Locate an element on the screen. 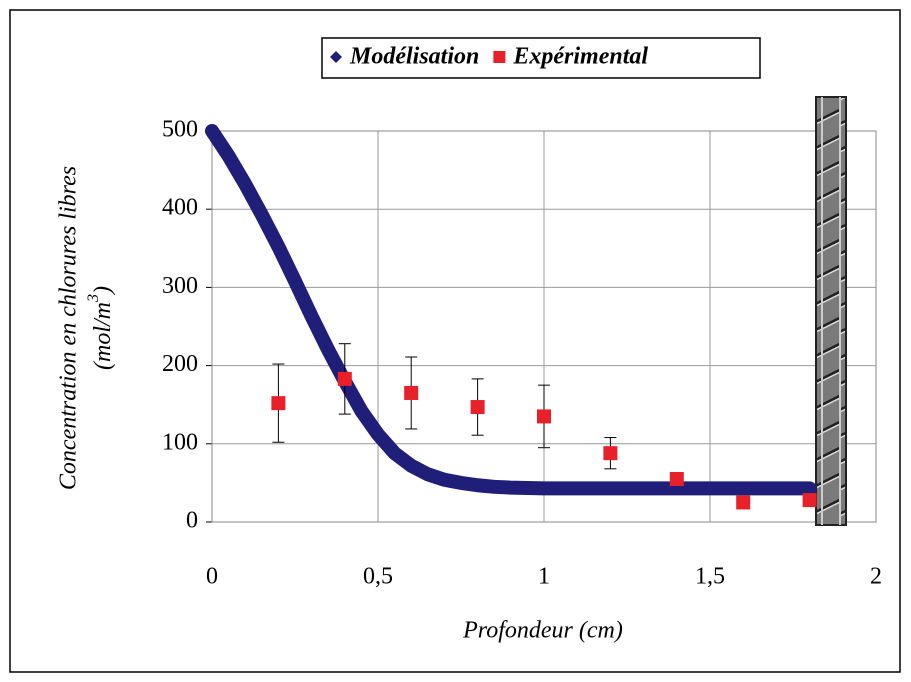 The image size is (911, 682). rebar-body is located at coordinates (831, 311).